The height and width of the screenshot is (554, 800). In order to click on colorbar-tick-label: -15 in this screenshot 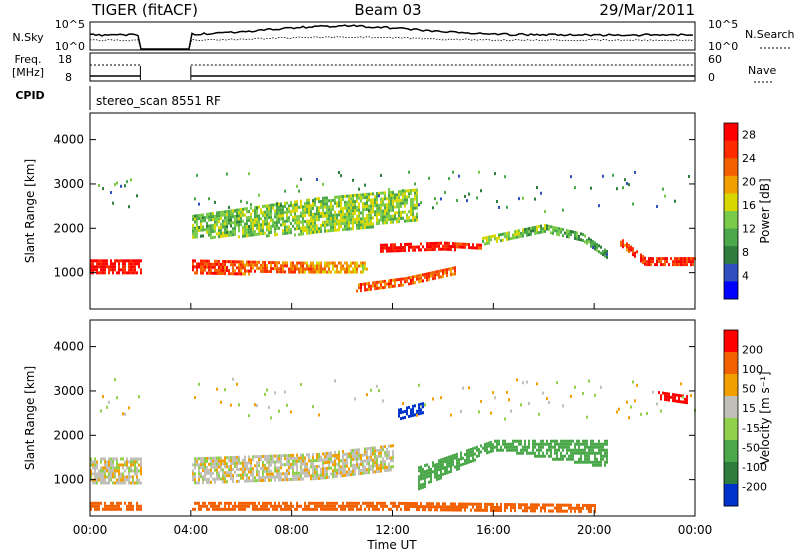, I will do `click(751, 428)`.